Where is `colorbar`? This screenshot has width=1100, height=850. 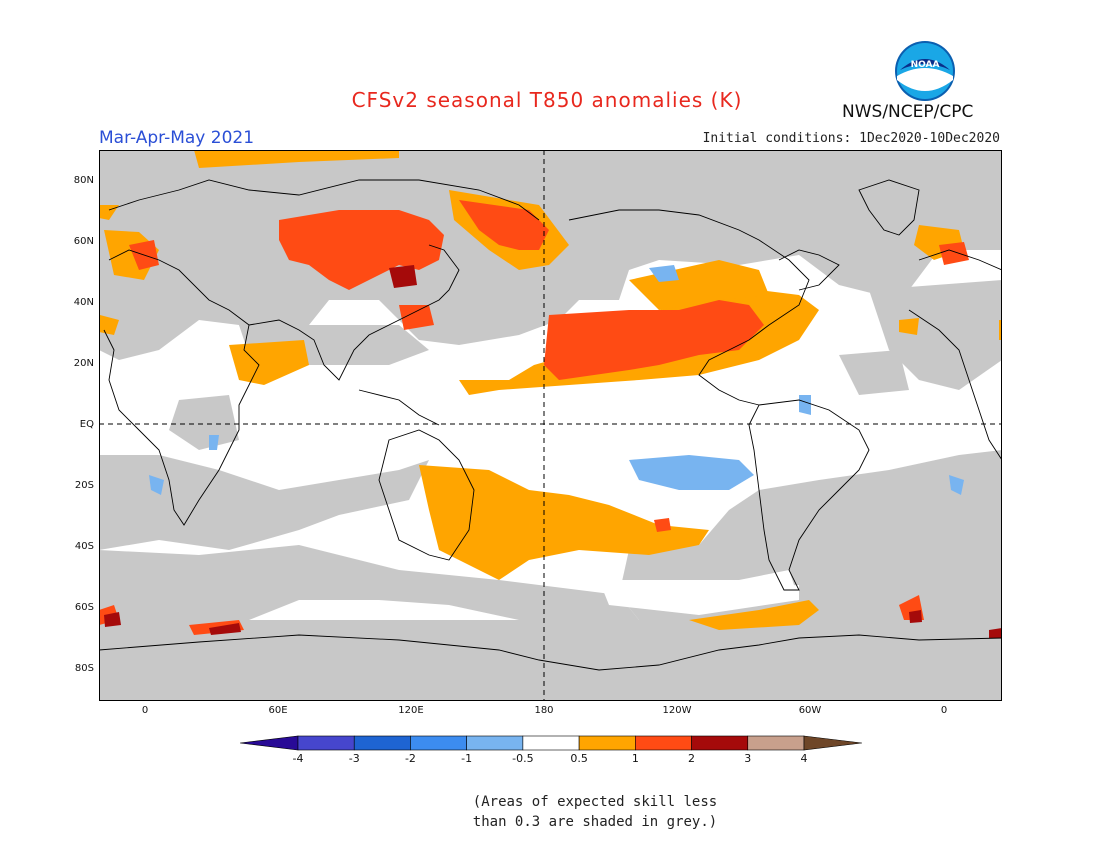
colorbar is located at coordinates (551, 743).